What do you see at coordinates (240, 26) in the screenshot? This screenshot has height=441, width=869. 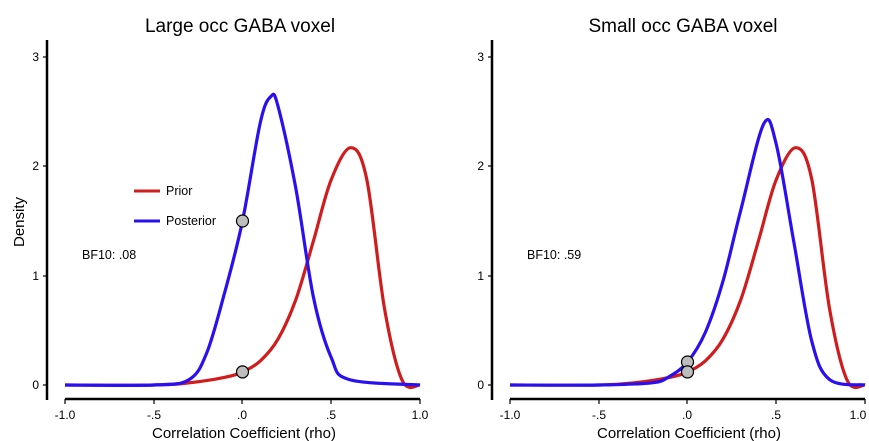 I see `chart-title: Large occ GABA voxel` at bounding box center [240, 26].